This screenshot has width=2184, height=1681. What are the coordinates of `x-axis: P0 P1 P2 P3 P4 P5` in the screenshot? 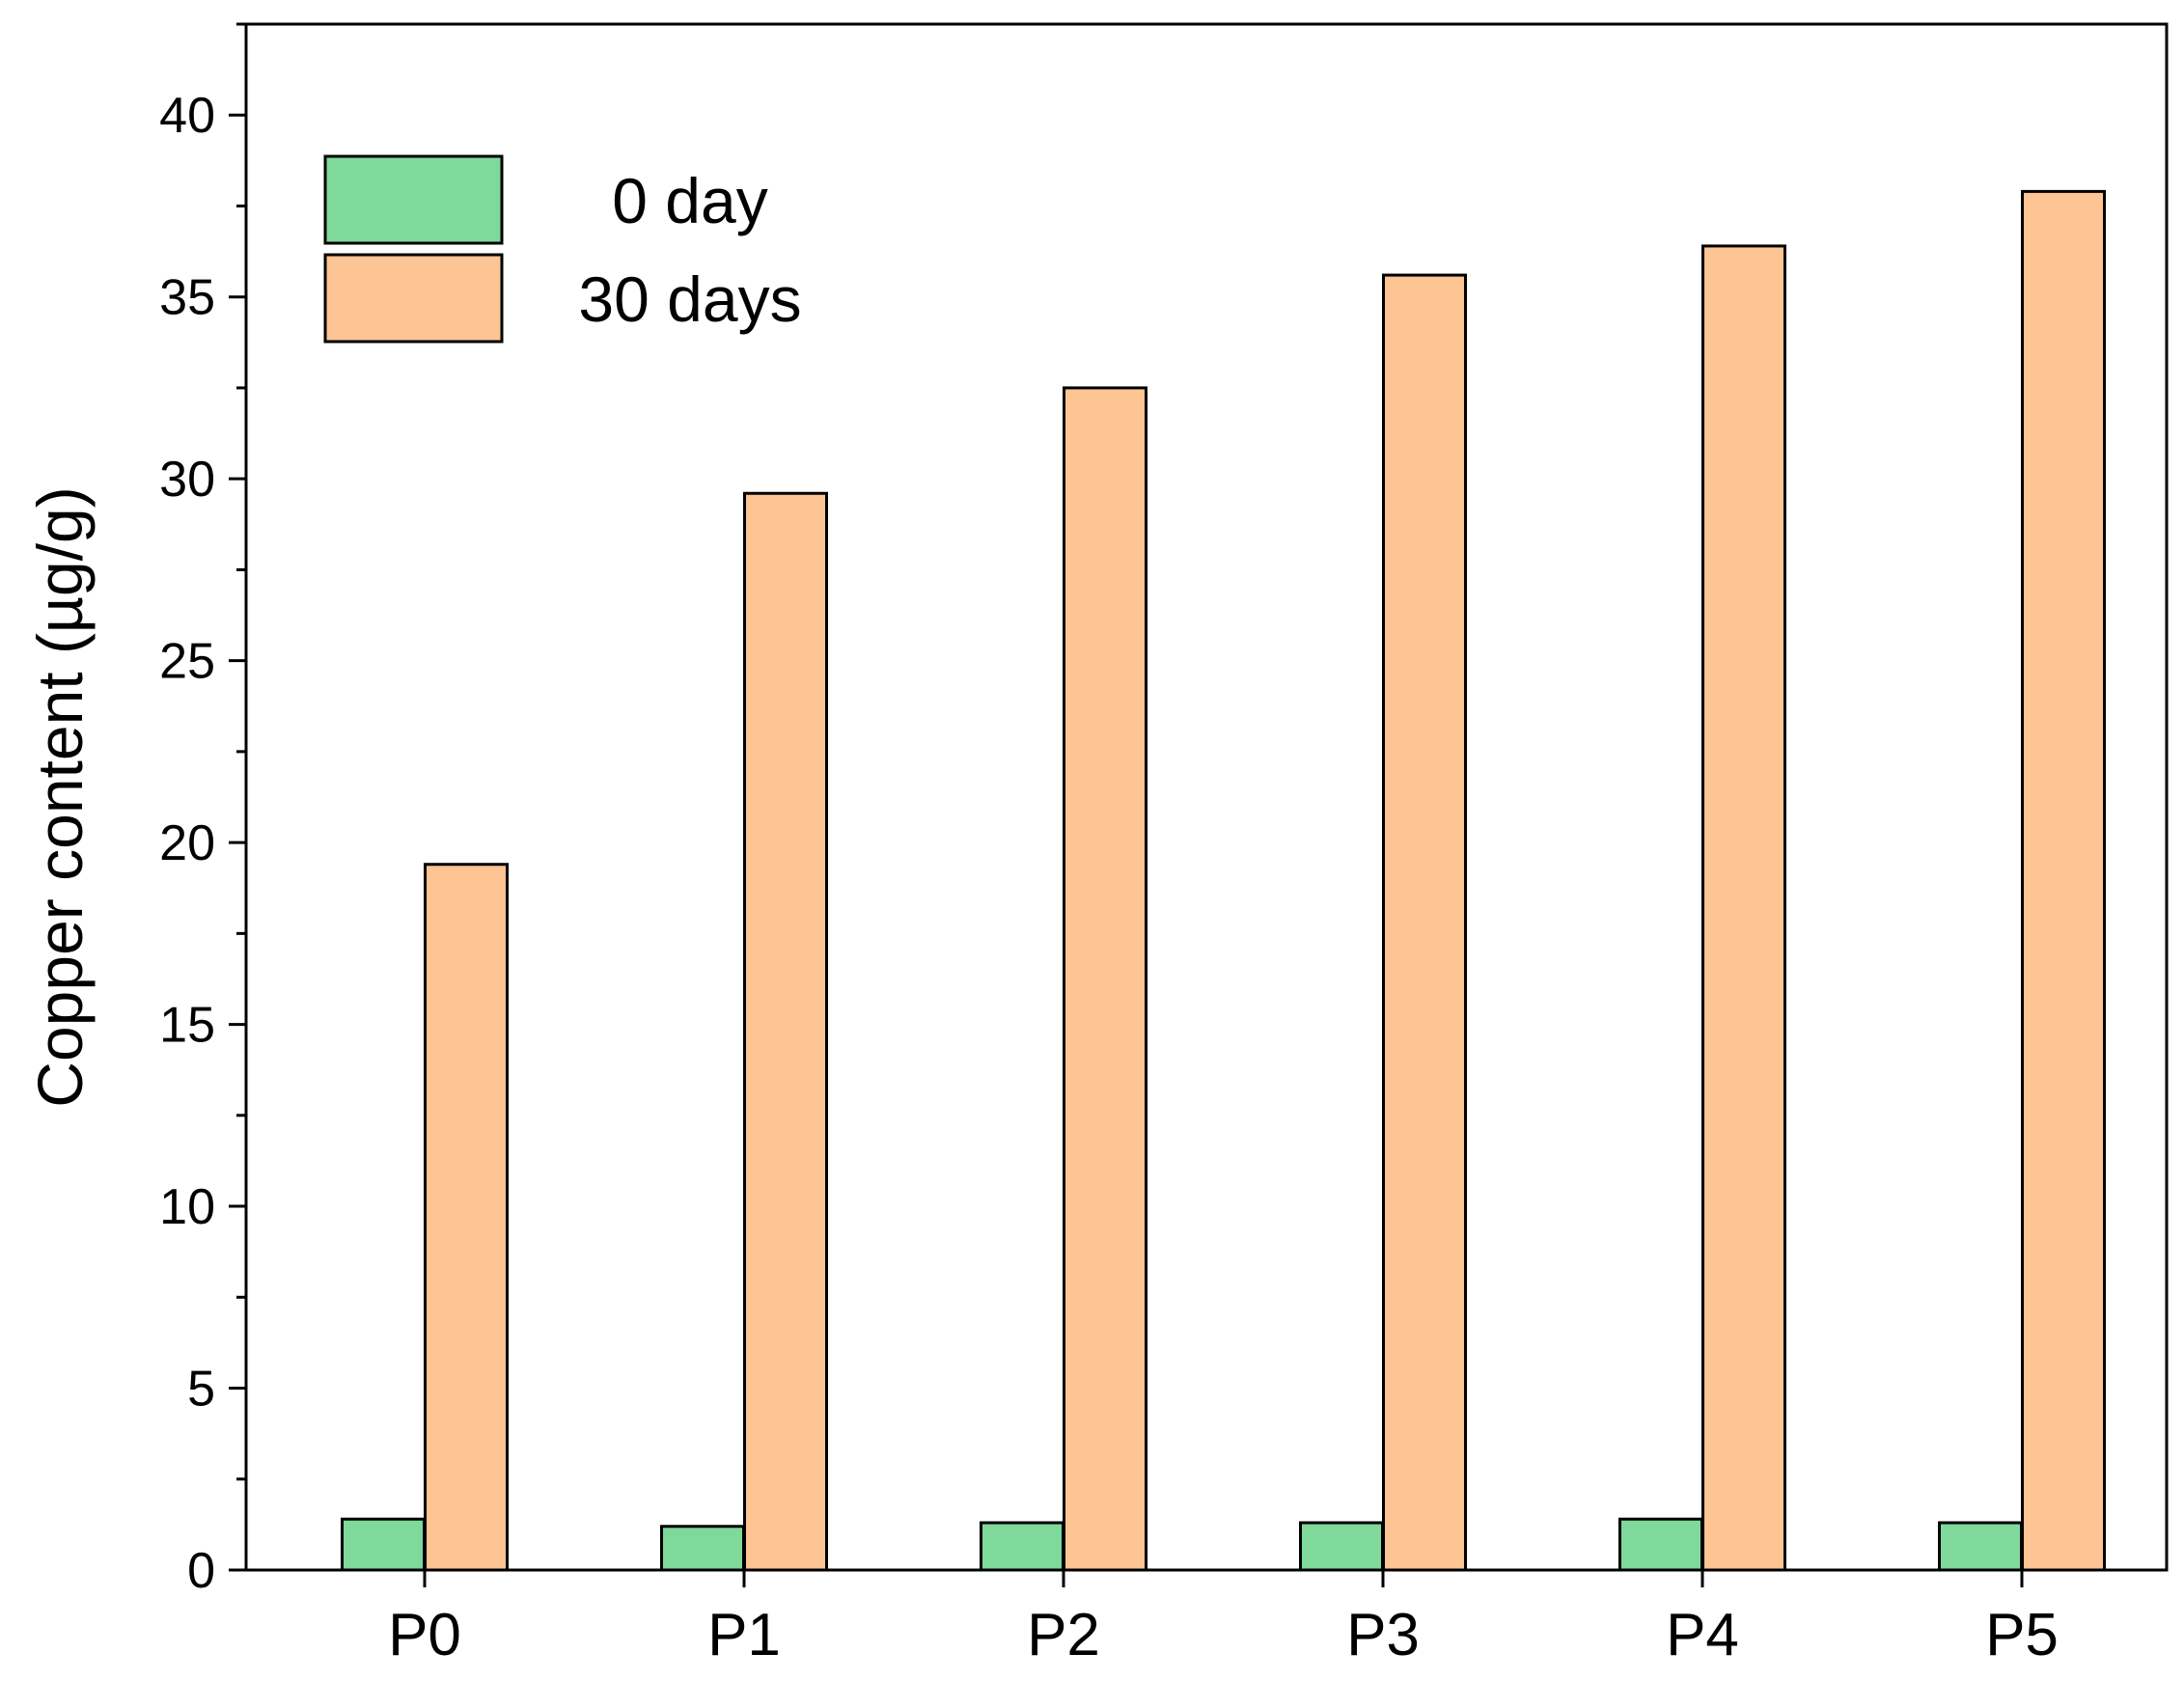 It's located at (1224, 1619).